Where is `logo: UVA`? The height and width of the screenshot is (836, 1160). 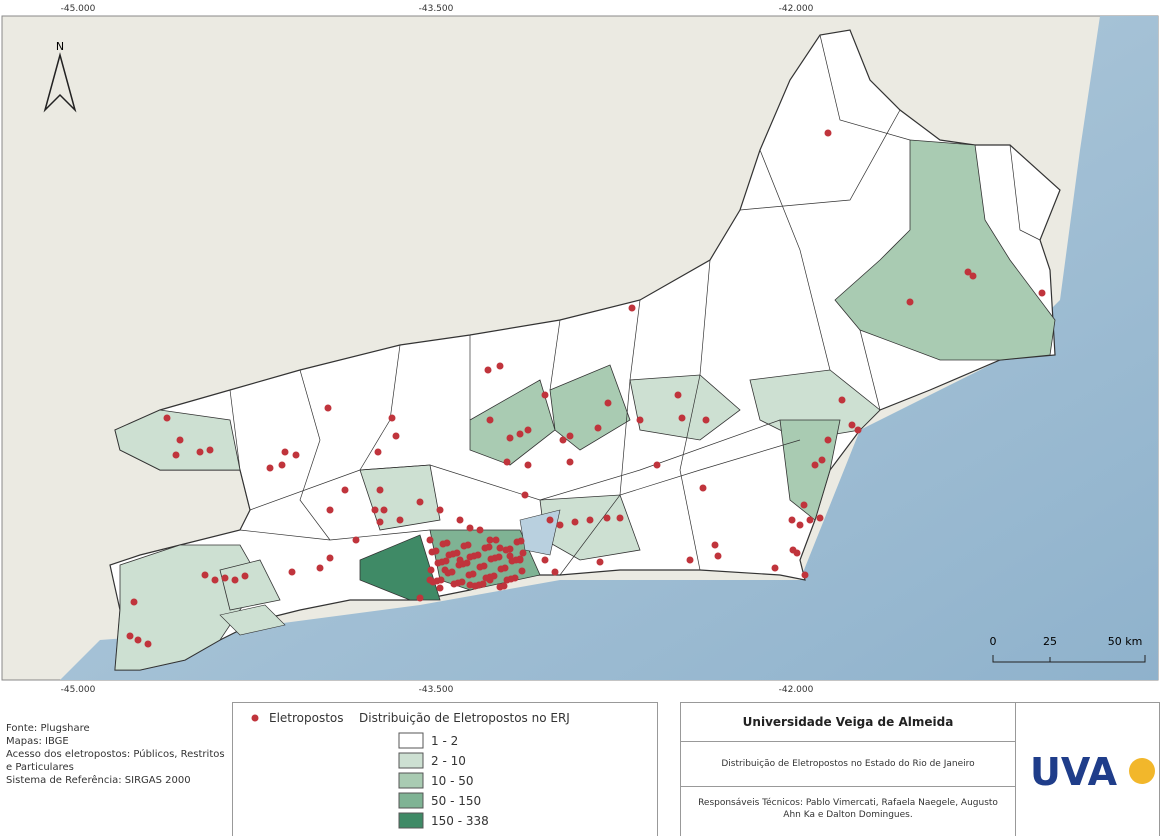
logo: UVA is located at coordinates (1092, 772).